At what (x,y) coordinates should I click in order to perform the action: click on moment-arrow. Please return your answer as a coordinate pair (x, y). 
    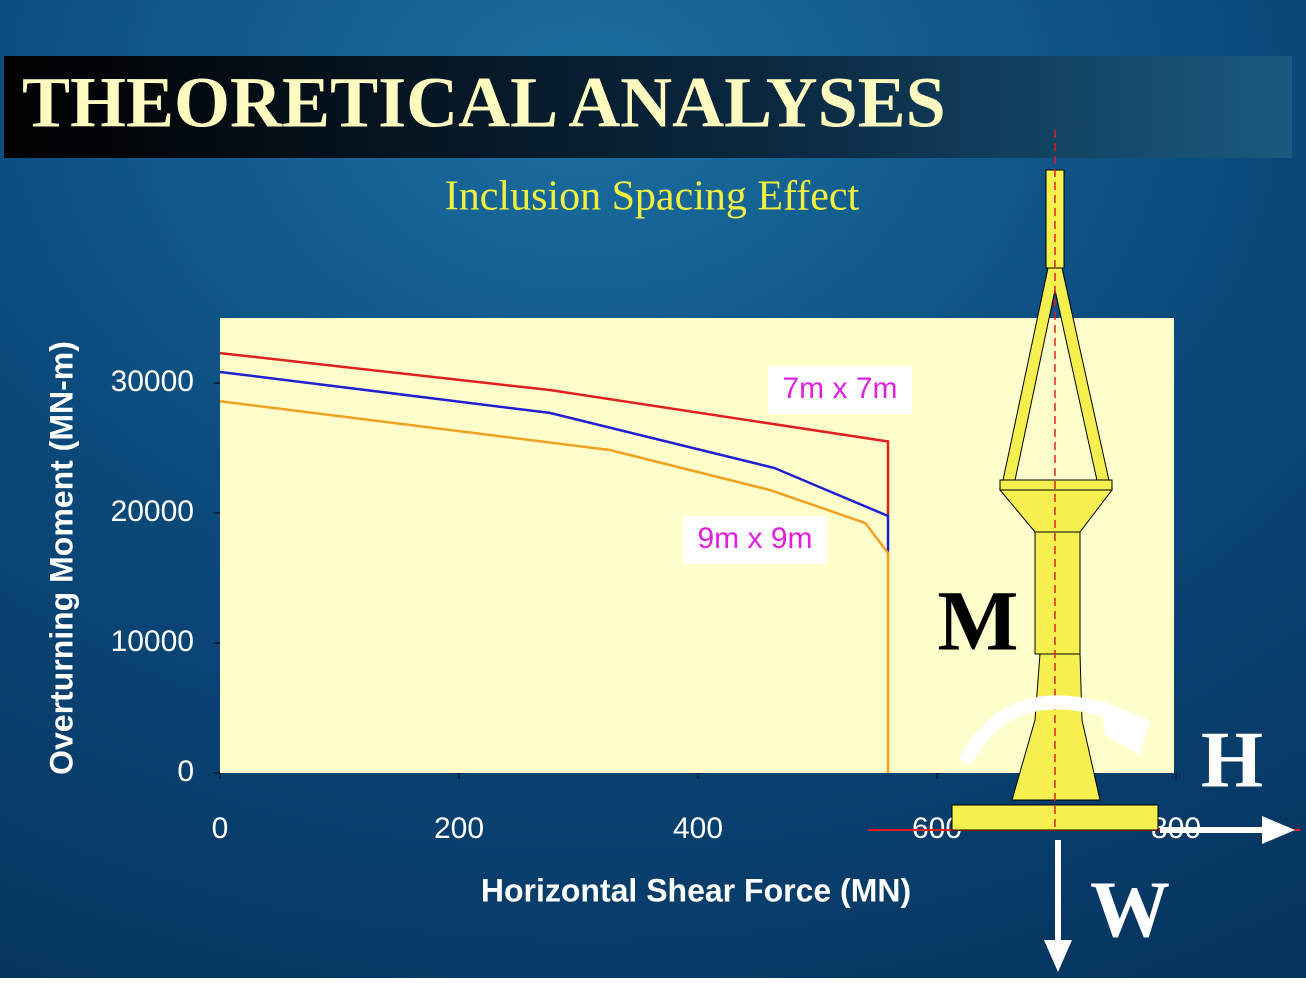
    Looking at the image, I should click on (1040, 730).